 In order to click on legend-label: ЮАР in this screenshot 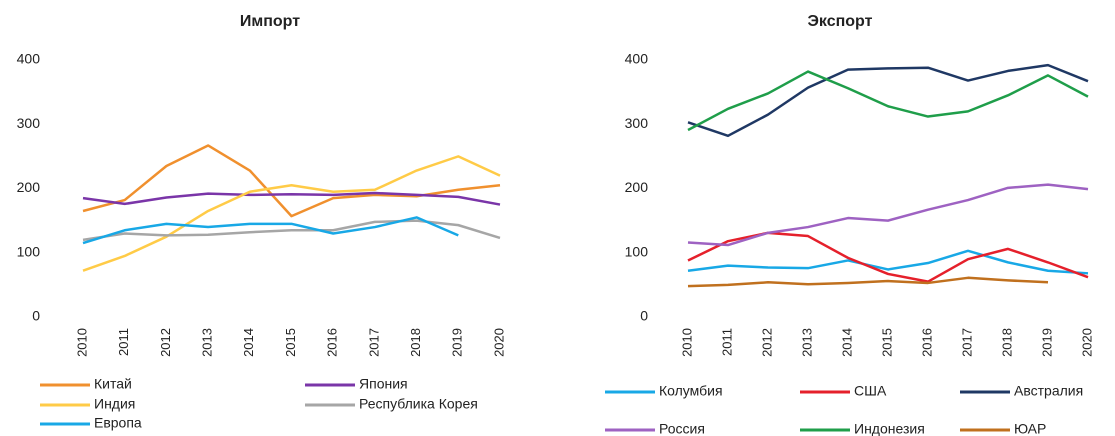, I will do `click(1030, 428)`.